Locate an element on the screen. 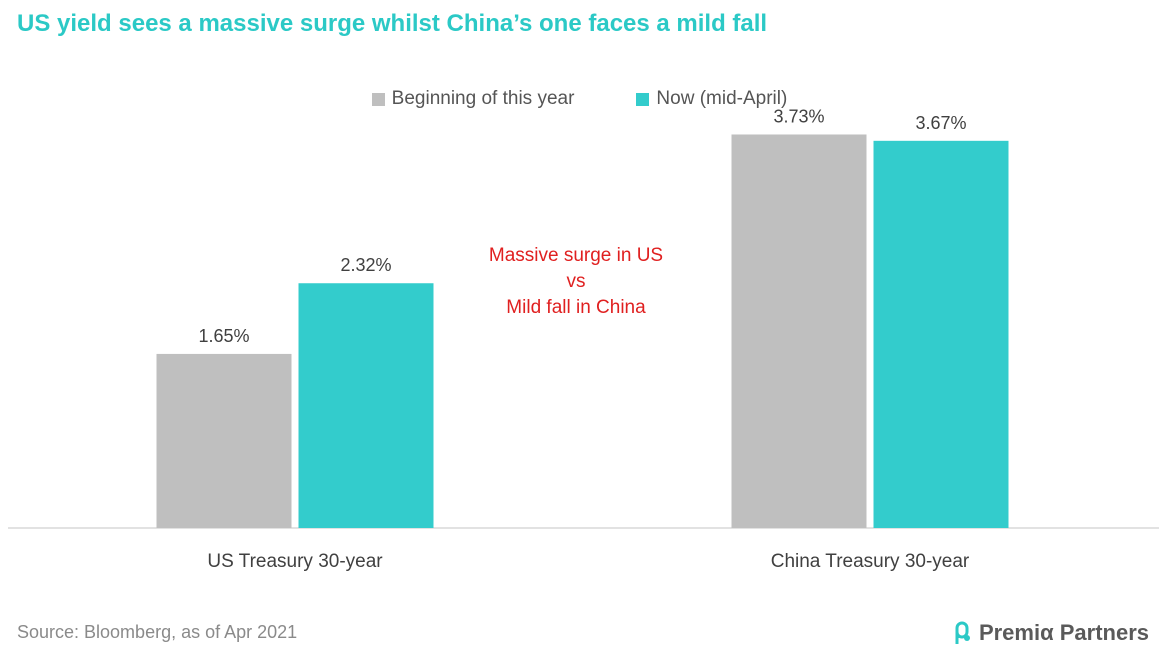 The width and height of the screenshot is (1159, 658). x-tick-label-1: China Treasury 30-year is located at coordinates (870, 561).